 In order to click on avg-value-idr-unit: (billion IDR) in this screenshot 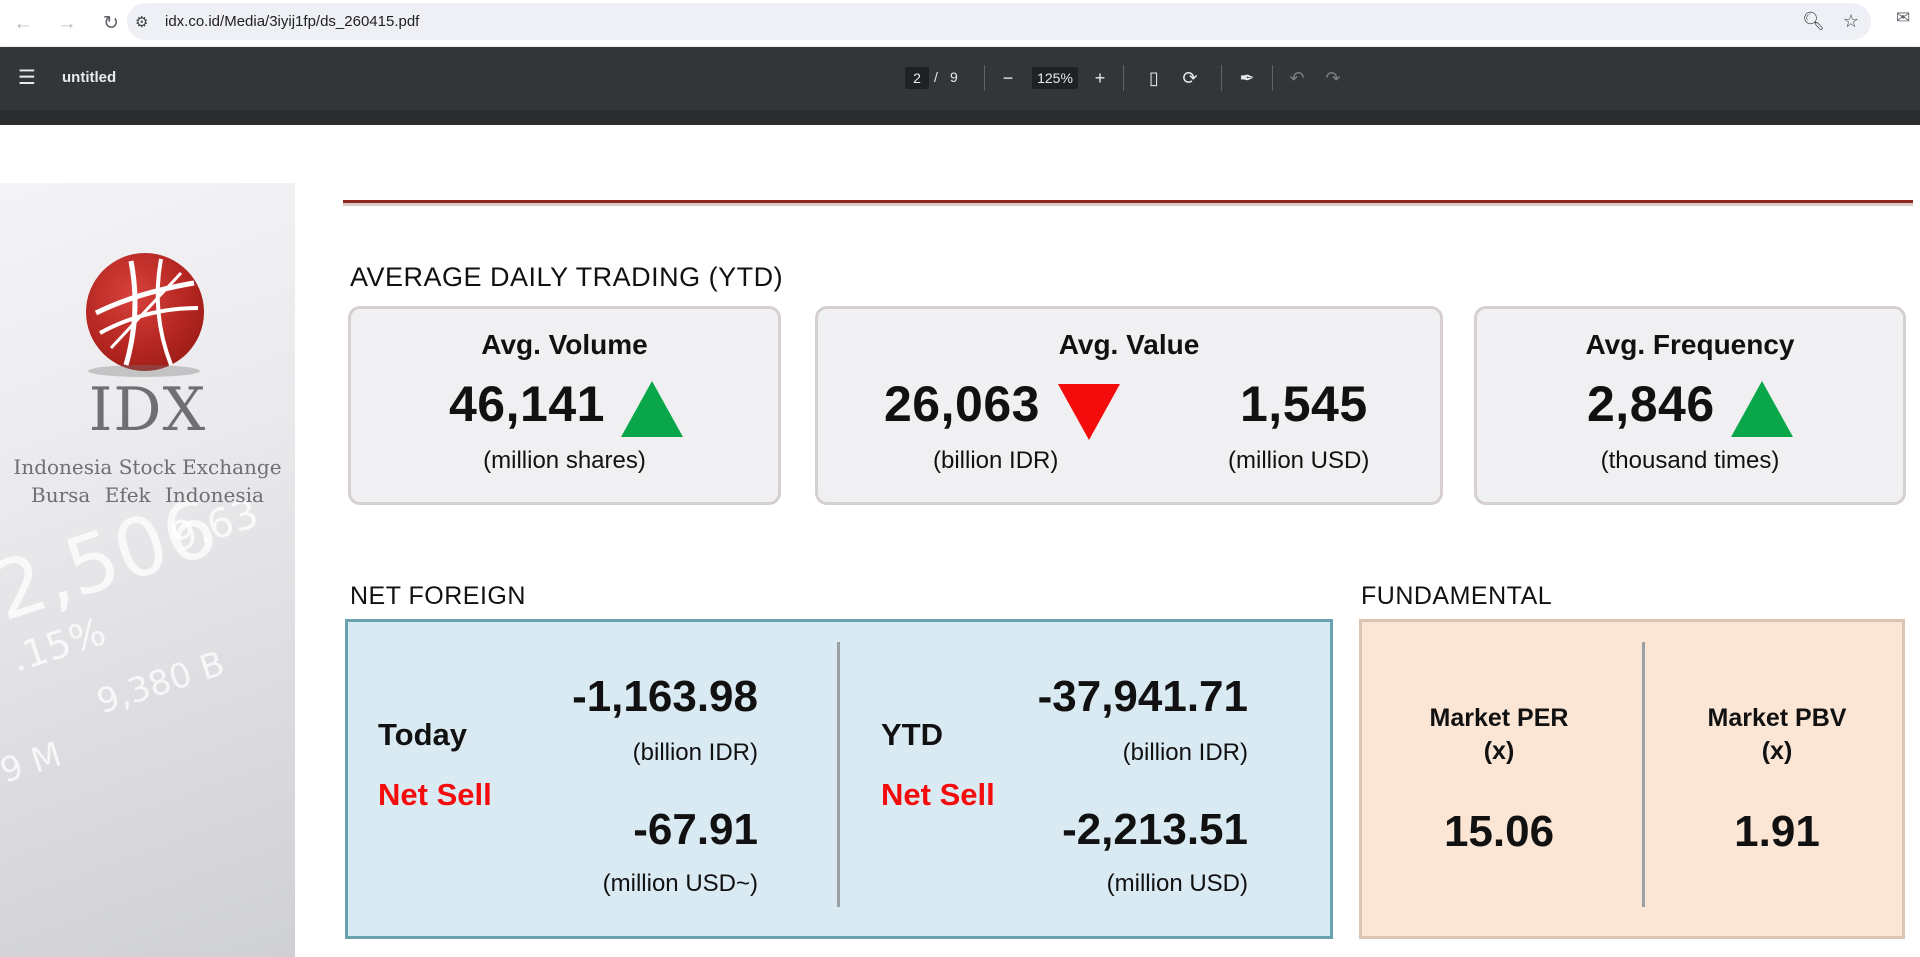, I will do `click(996, 460)`.